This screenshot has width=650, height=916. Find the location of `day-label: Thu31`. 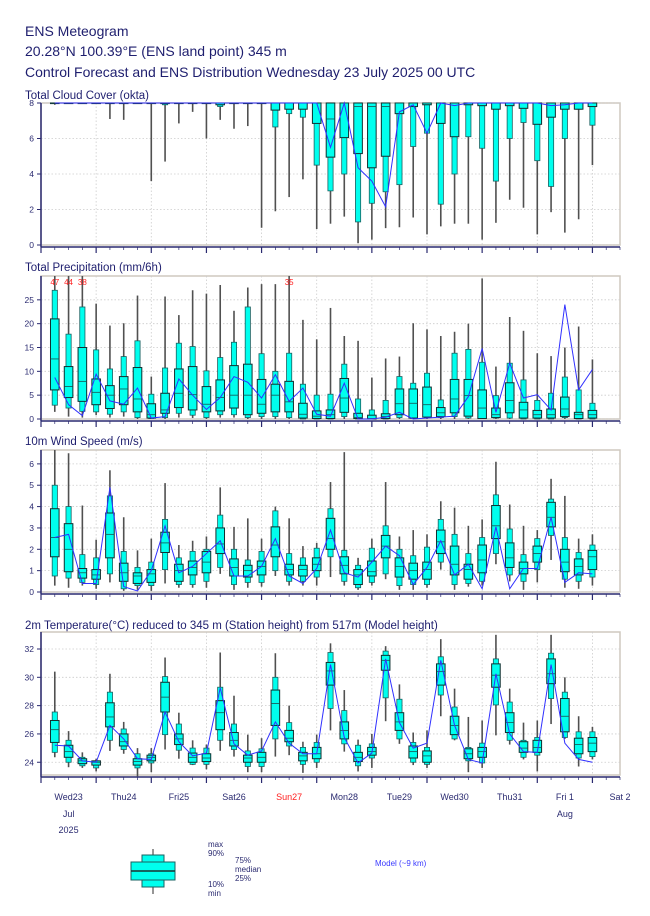

day-label: Thu31 is located at coordinates (510, 797).